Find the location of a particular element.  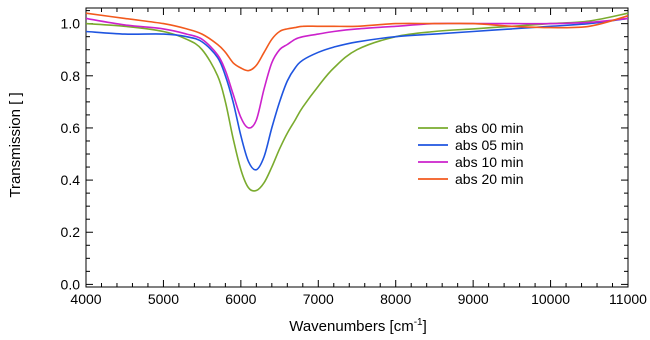

legend-label-2: abs 10 min is located at coordinates (489, 162).